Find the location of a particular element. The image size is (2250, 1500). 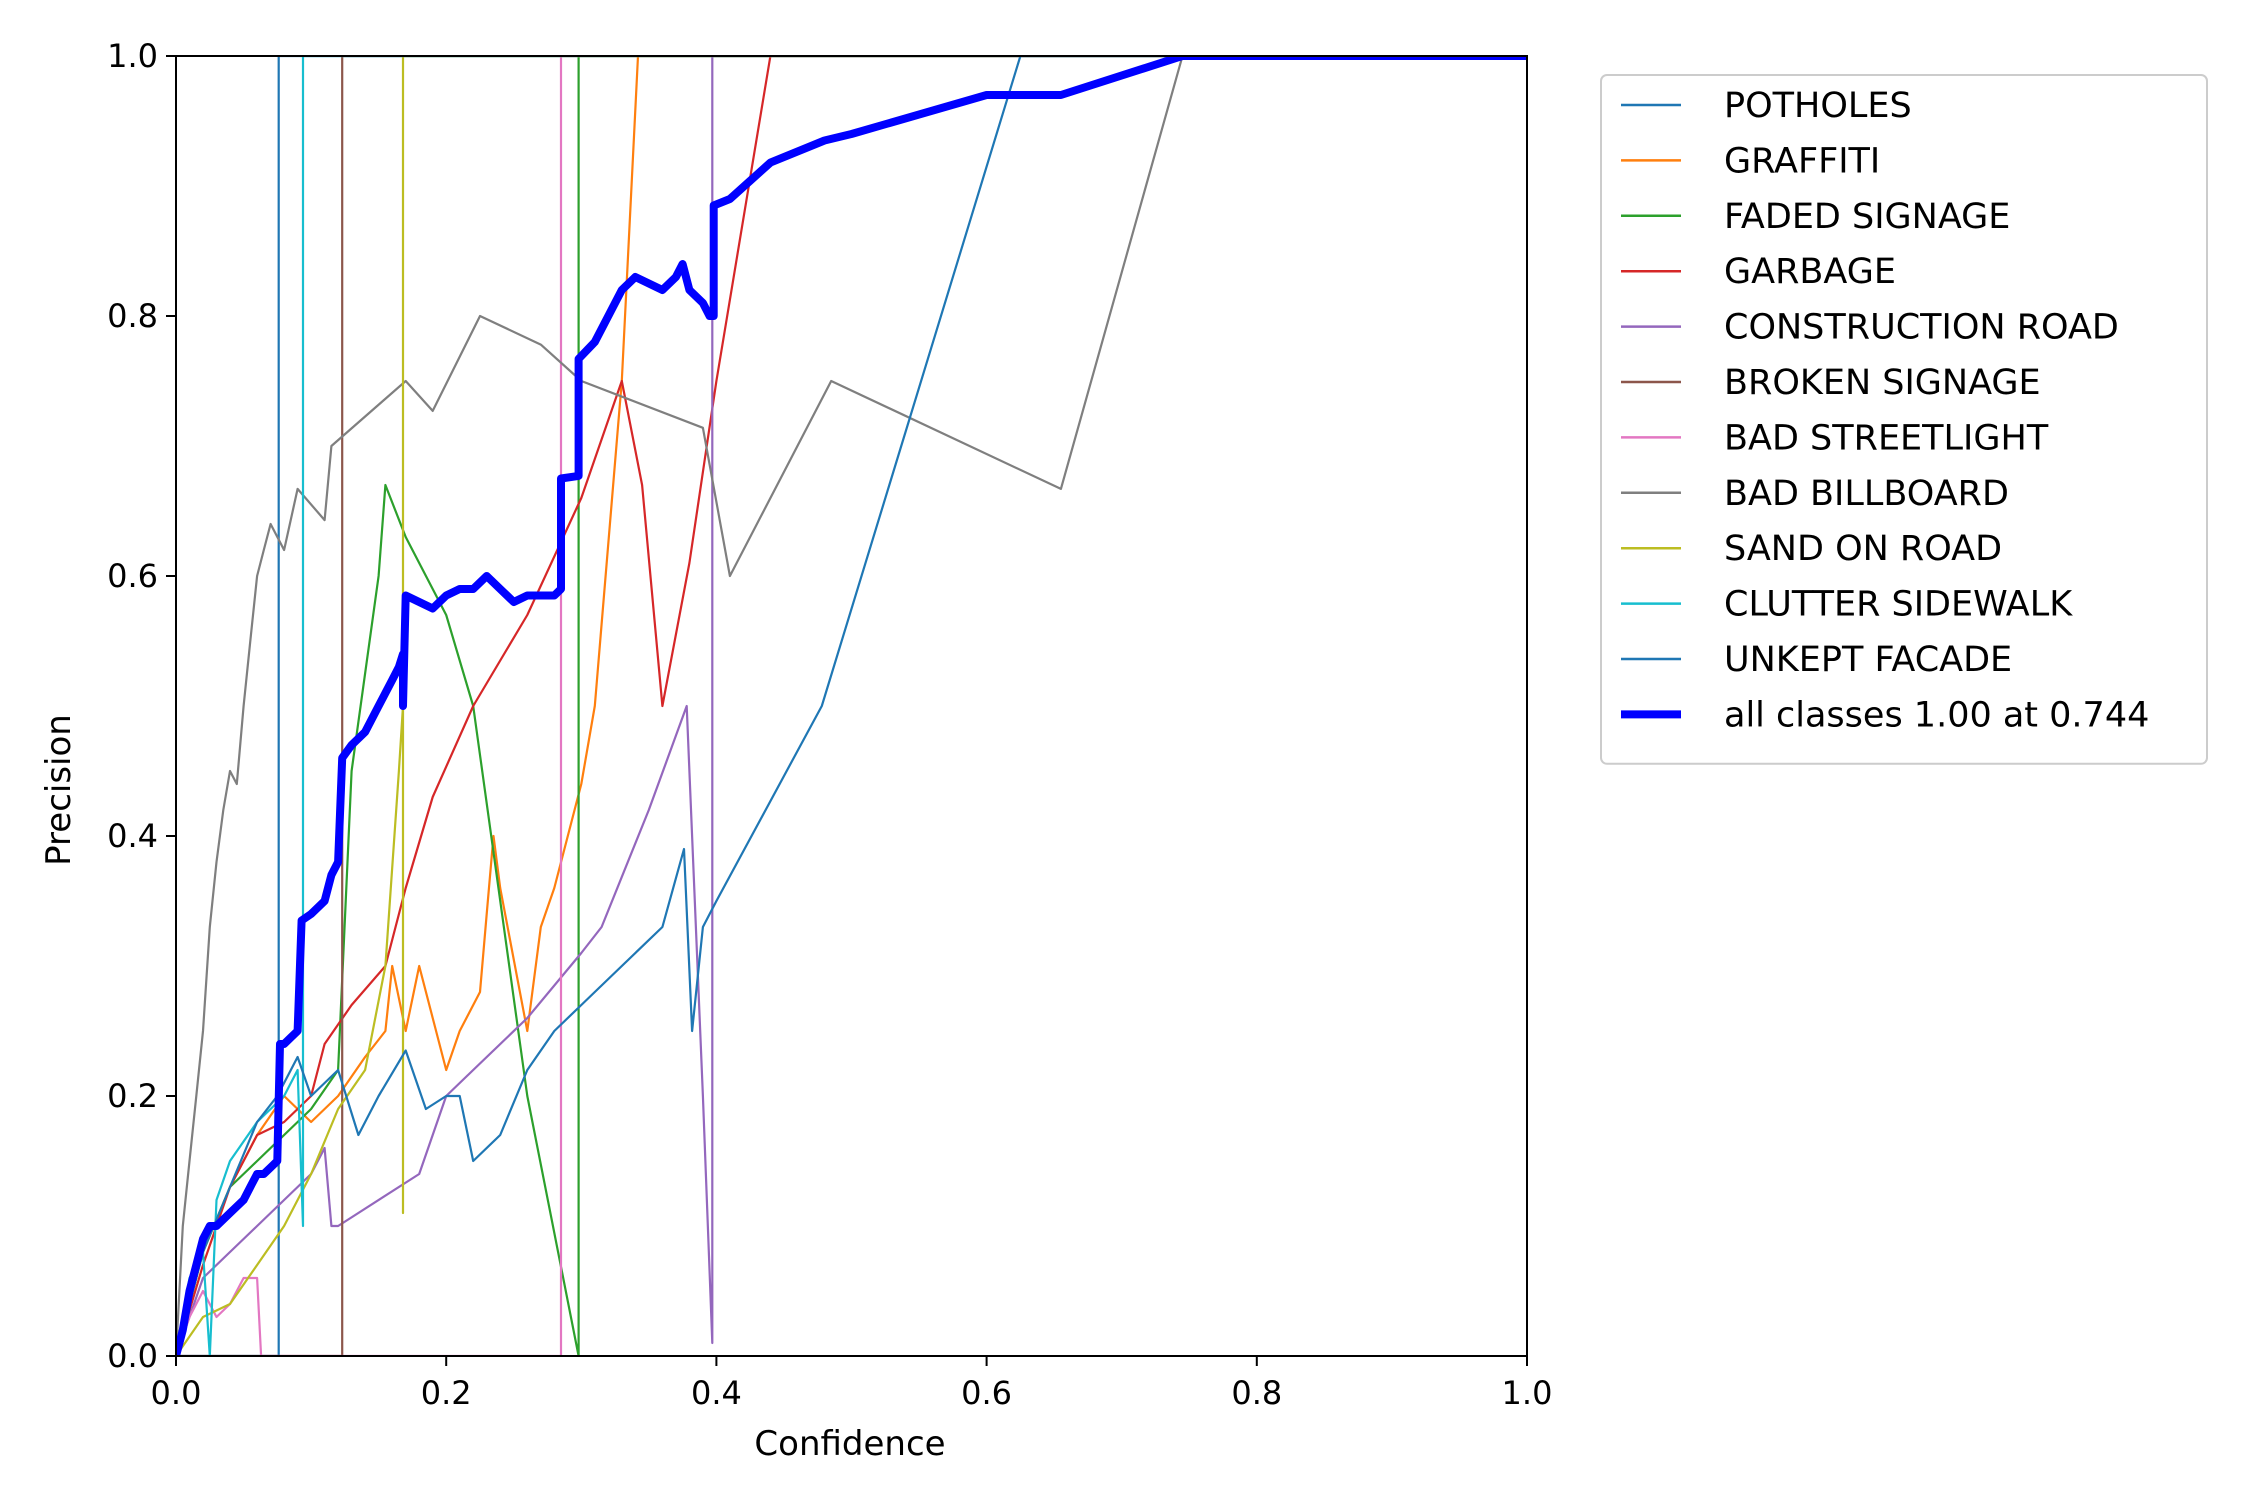

legend-label-8: BAD BILLBOARD is located at coordinates (1866, 494).